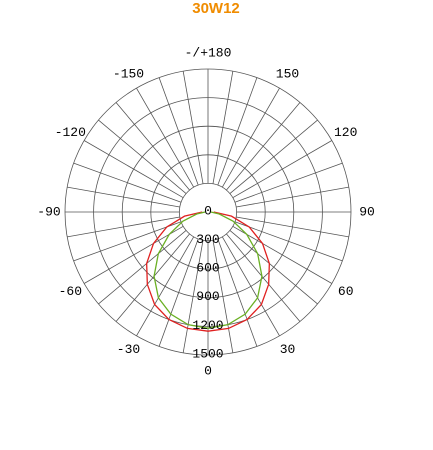 The image size is (433, 450). I want to click on ring, so click(207, 211).